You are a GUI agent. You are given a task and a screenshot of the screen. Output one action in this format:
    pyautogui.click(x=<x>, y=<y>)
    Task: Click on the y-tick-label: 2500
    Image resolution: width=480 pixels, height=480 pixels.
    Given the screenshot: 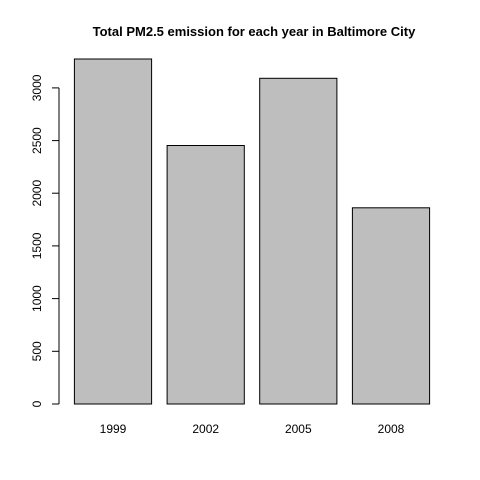 What is the action you would take?
    pyautogui.click(x=37, y=140)
    